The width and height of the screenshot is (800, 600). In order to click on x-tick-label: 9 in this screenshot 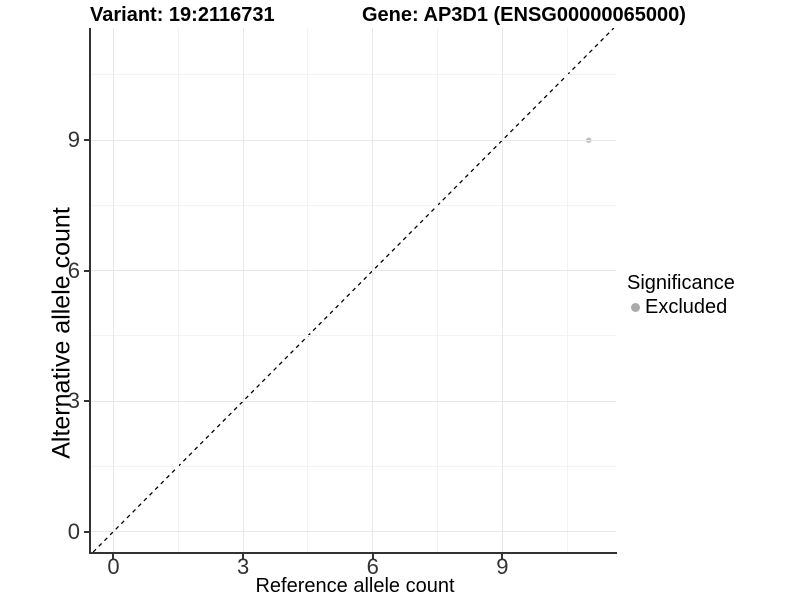, I will do `click(502, 566)`.